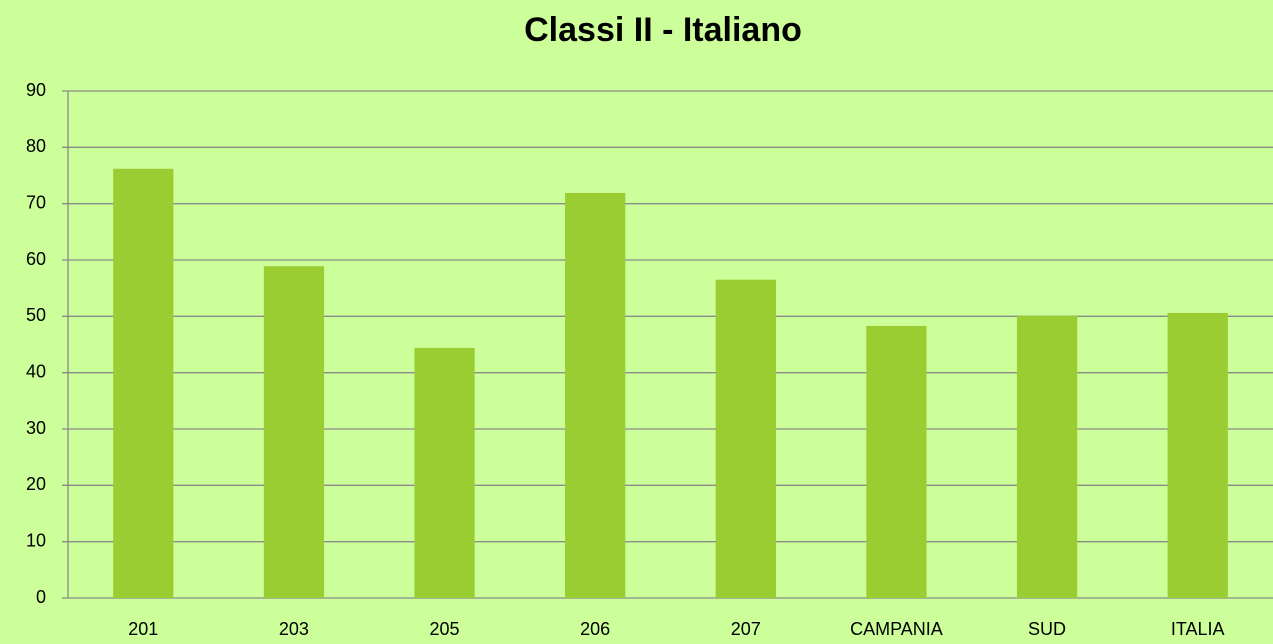 The image size is (1273, 644). What do you see at coordinates (36, 90) in the screenshot?
I see `y-tick-label: 90` at bounding box center [36, 90].